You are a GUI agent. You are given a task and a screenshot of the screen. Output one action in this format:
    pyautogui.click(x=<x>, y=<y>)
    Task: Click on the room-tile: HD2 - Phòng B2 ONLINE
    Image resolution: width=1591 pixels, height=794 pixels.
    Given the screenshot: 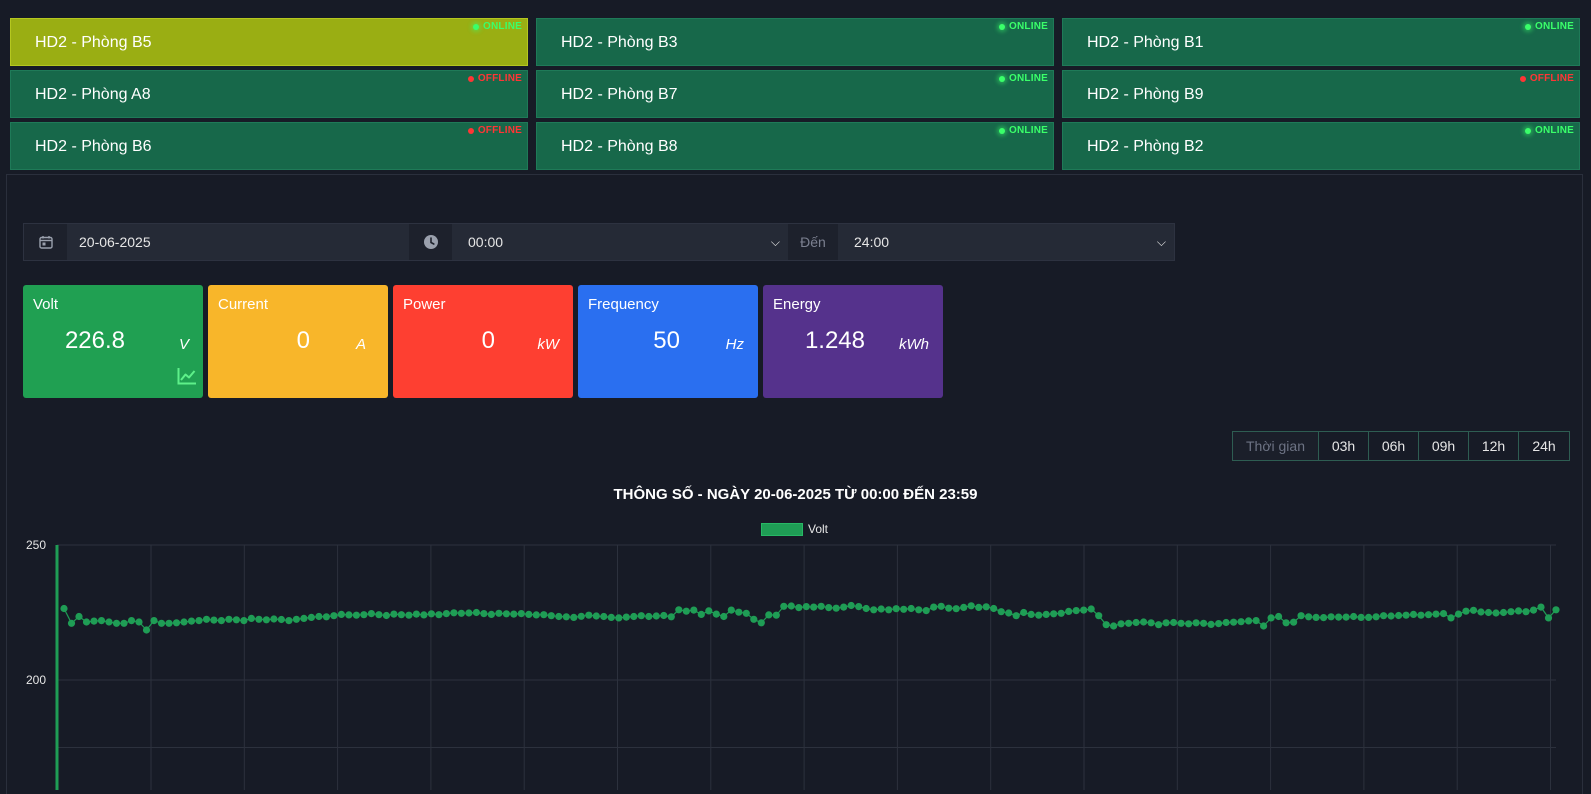 What is the action you would take?
    pyautogui.click(x=1321, y=146)
    